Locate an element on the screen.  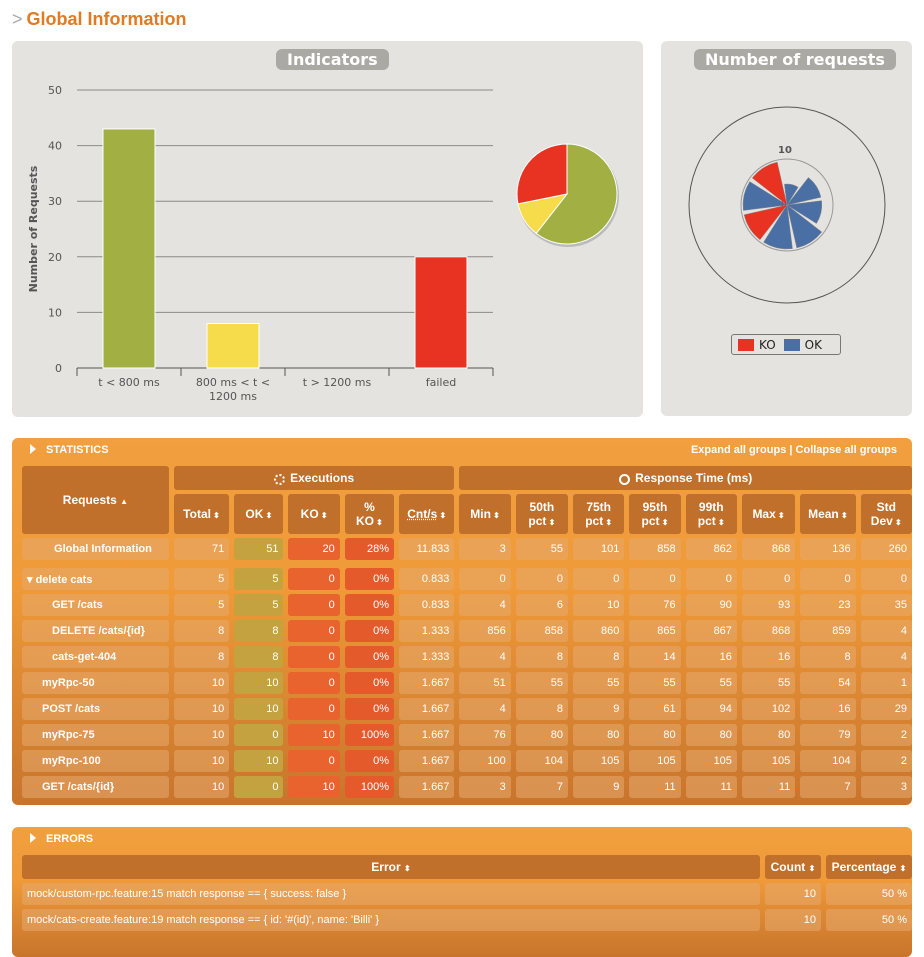
request-label: GET /cats/{id} is located at coordinates (78, 787).